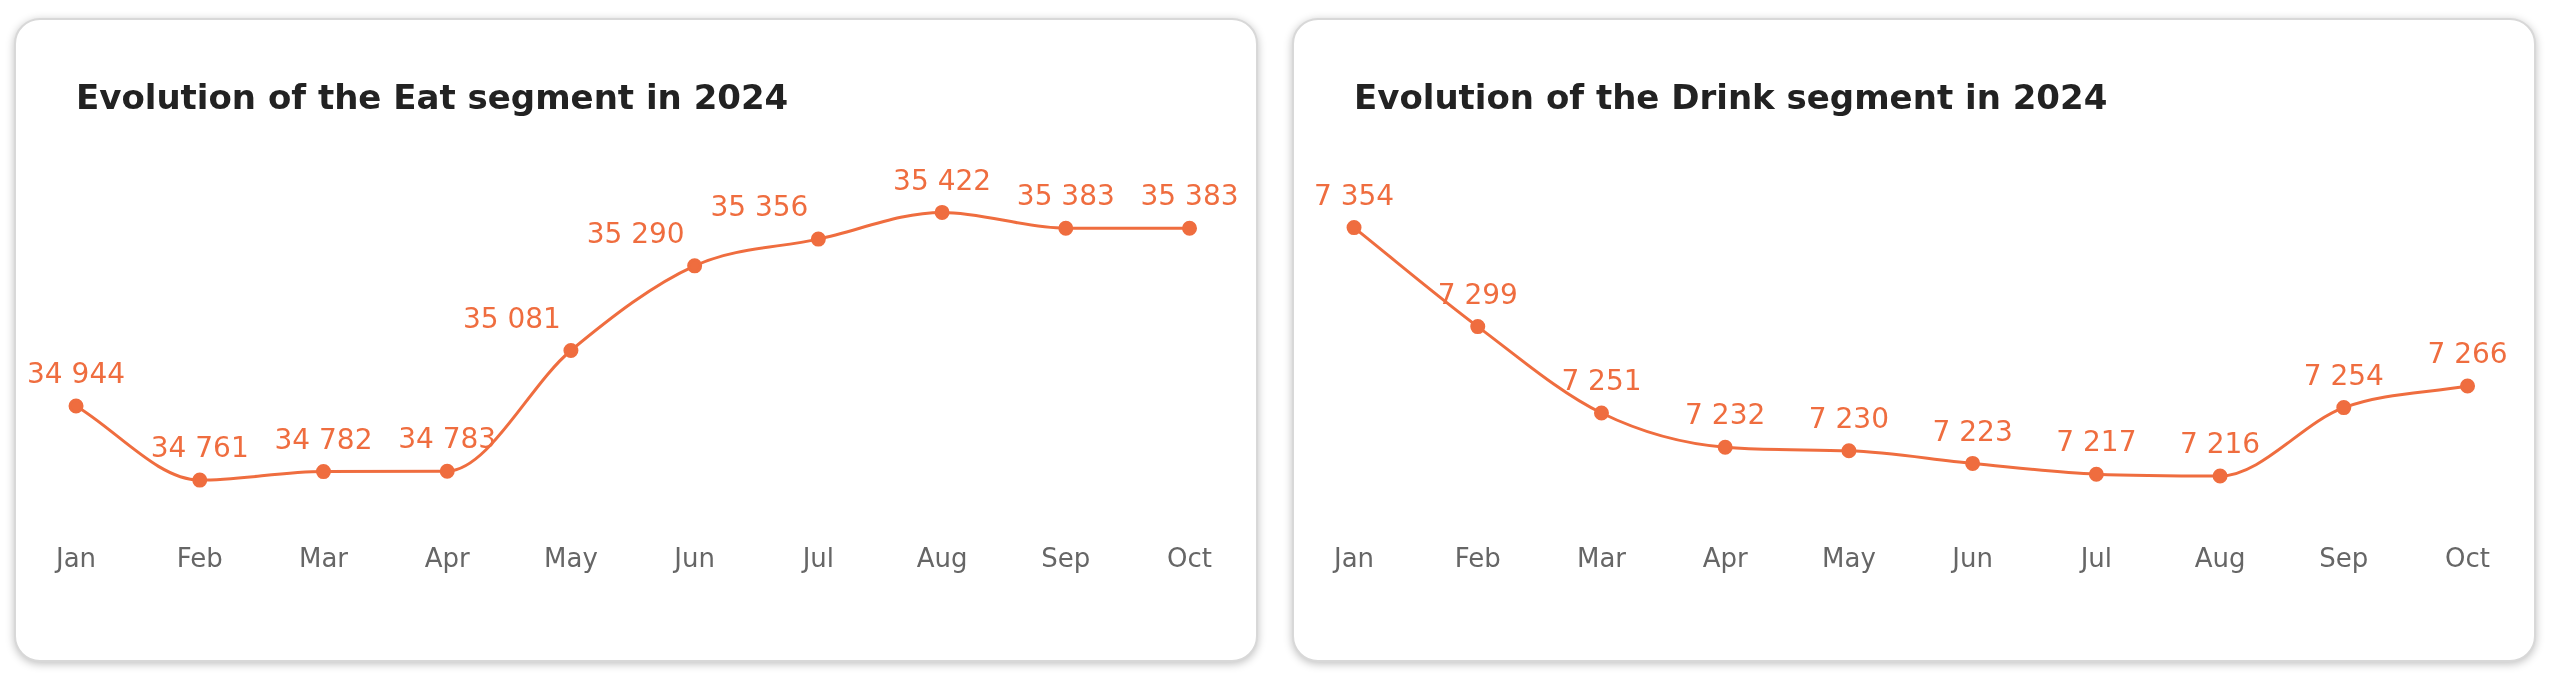 This screenshot has width=2560, height=685. Describe the element at coordinates (2343, 375) in the screenshot. I see `data-label: 7 254` at that location.